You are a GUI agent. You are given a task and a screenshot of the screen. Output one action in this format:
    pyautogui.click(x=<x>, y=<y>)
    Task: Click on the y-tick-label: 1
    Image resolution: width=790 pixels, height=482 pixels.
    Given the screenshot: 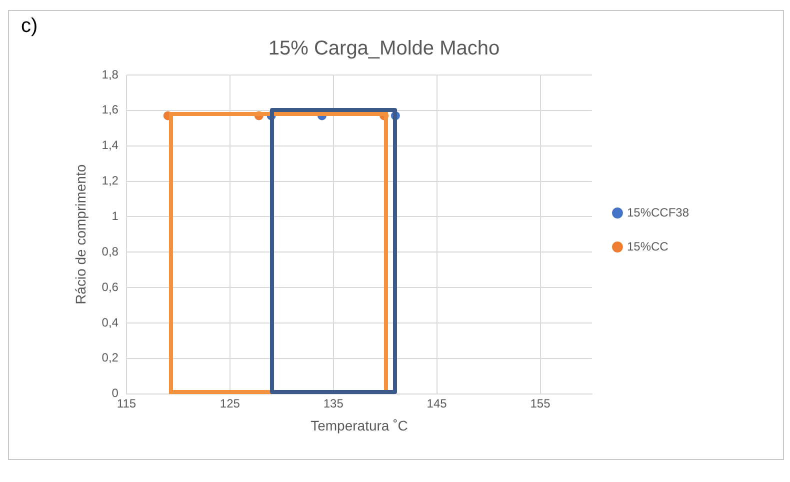 What is the action you would take?
    pyautogui.click(x=115, y=216)
    